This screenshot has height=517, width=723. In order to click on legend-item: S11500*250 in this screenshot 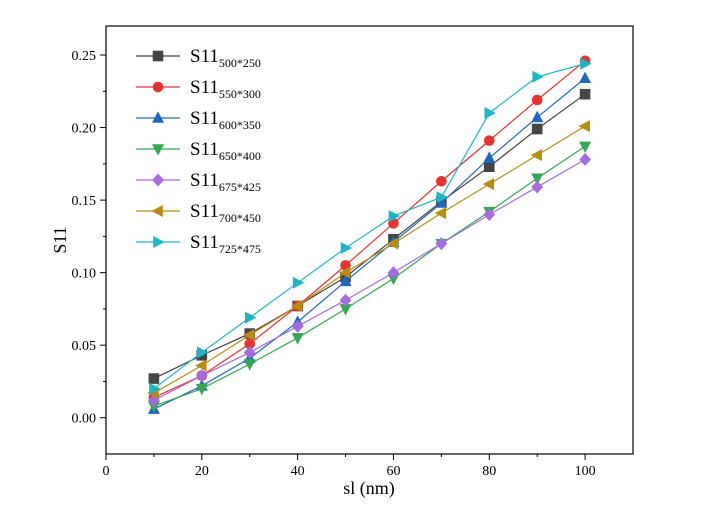, I will do `click(198, 58)`.